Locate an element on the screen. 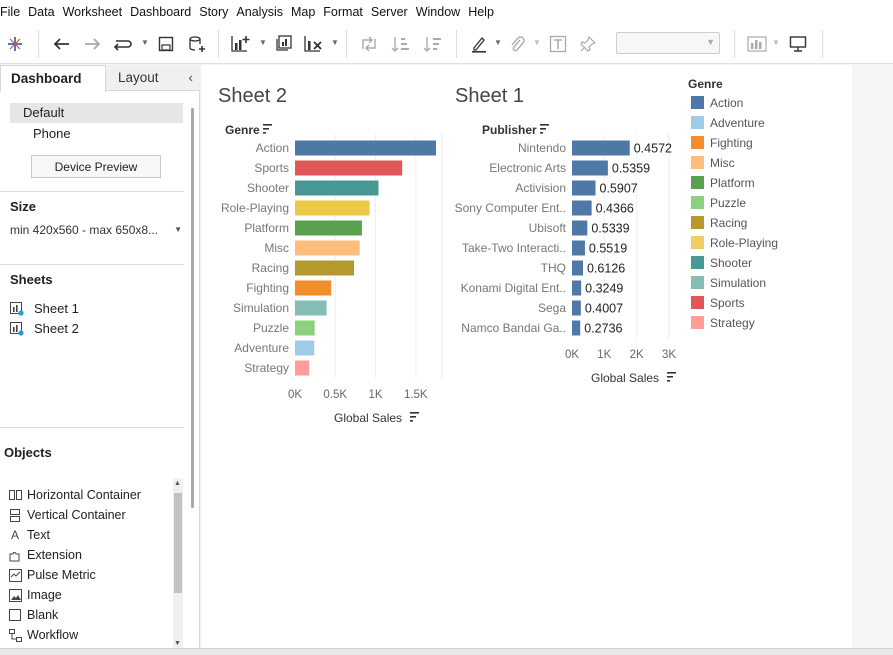 This screenshot has width=893, height=655. device-preview-button: Device Preview is located at coordinates (96, 166).